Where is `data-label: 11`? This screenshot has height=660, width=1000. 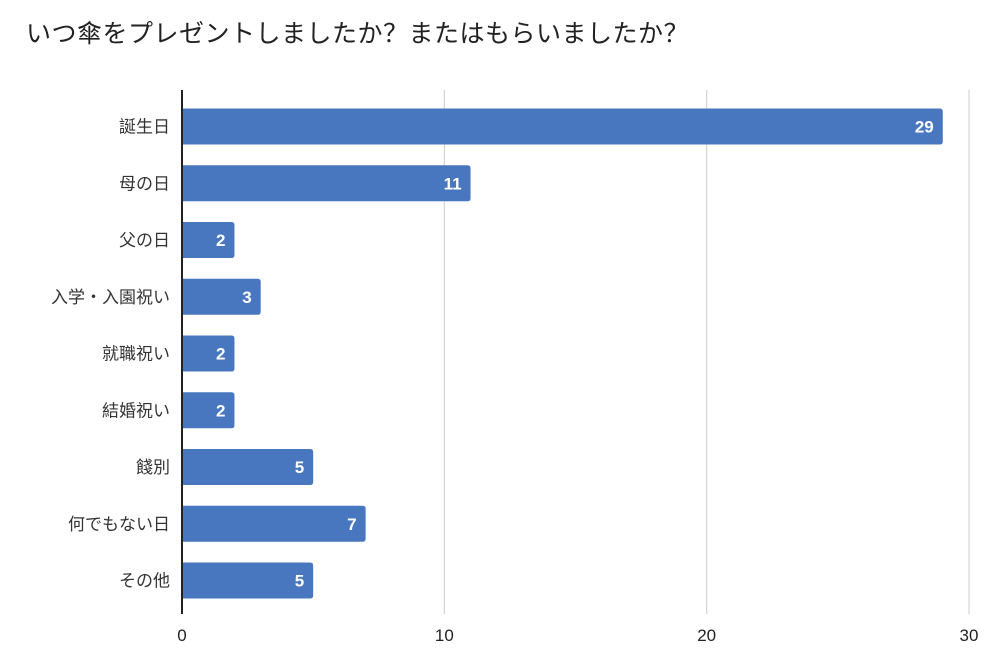 data-label: 11 is located at coordinates (453, 183).